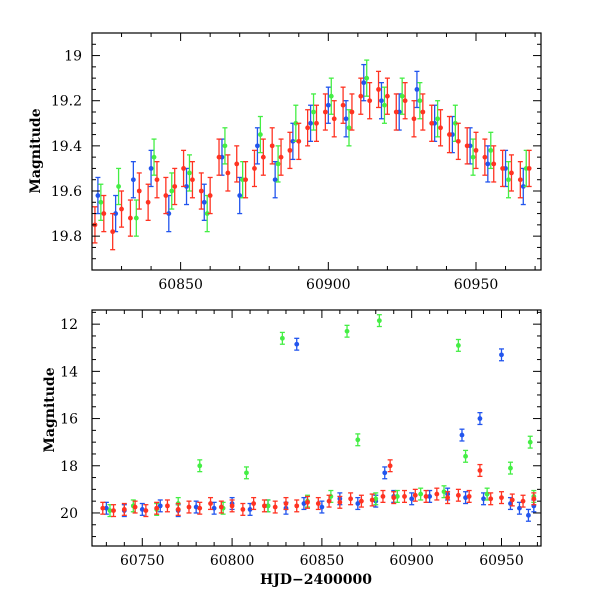 The image size is (600, 600). What do you see at coordinates (232, 561) in the screenshot?
I see `bottom-x-tick-label: 60800` at bounding box center [232, 561].